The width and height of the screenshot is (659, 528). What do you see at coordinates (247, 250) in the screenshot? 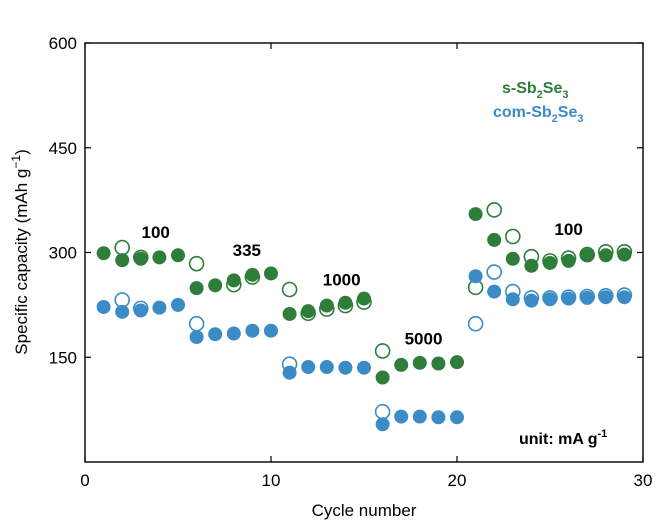
I see `rate-label: 335` at bounding box center [247, 250].